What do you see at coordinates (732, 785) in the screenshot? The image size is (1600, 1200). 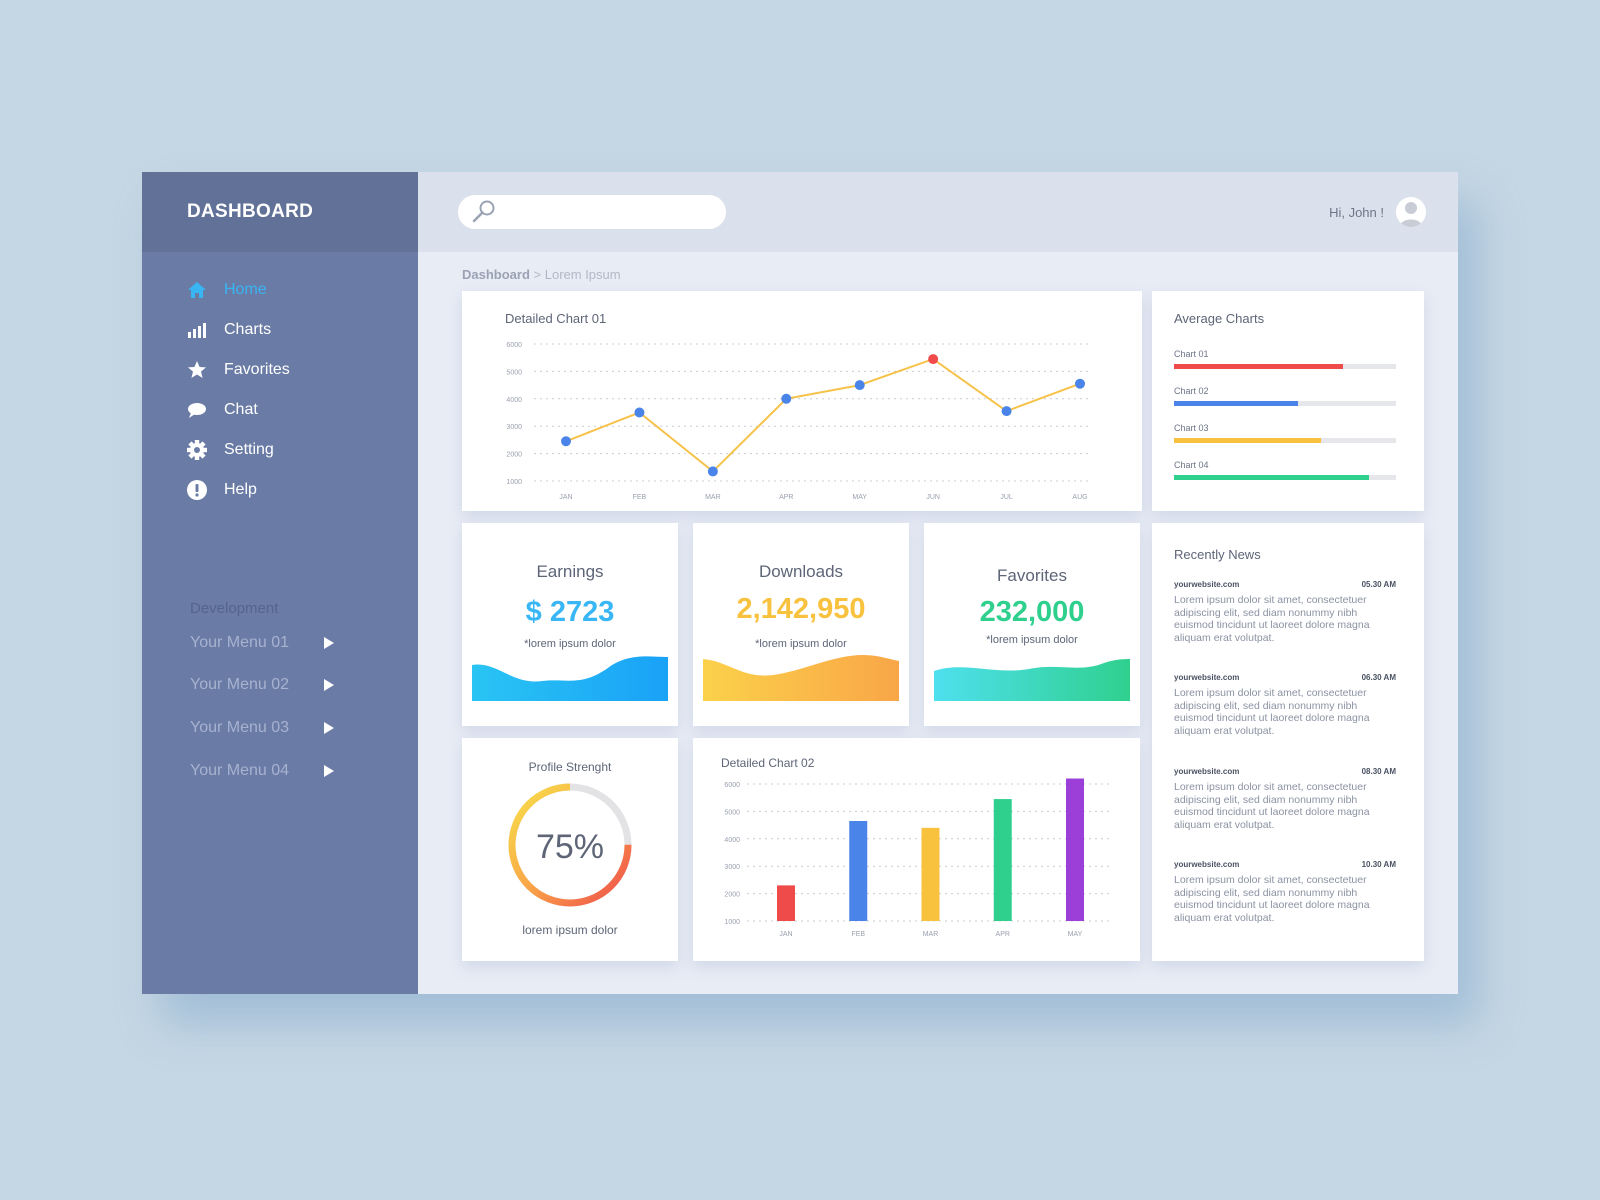 I see `y-tick-label: 6000` at bounding box center [732, 785].